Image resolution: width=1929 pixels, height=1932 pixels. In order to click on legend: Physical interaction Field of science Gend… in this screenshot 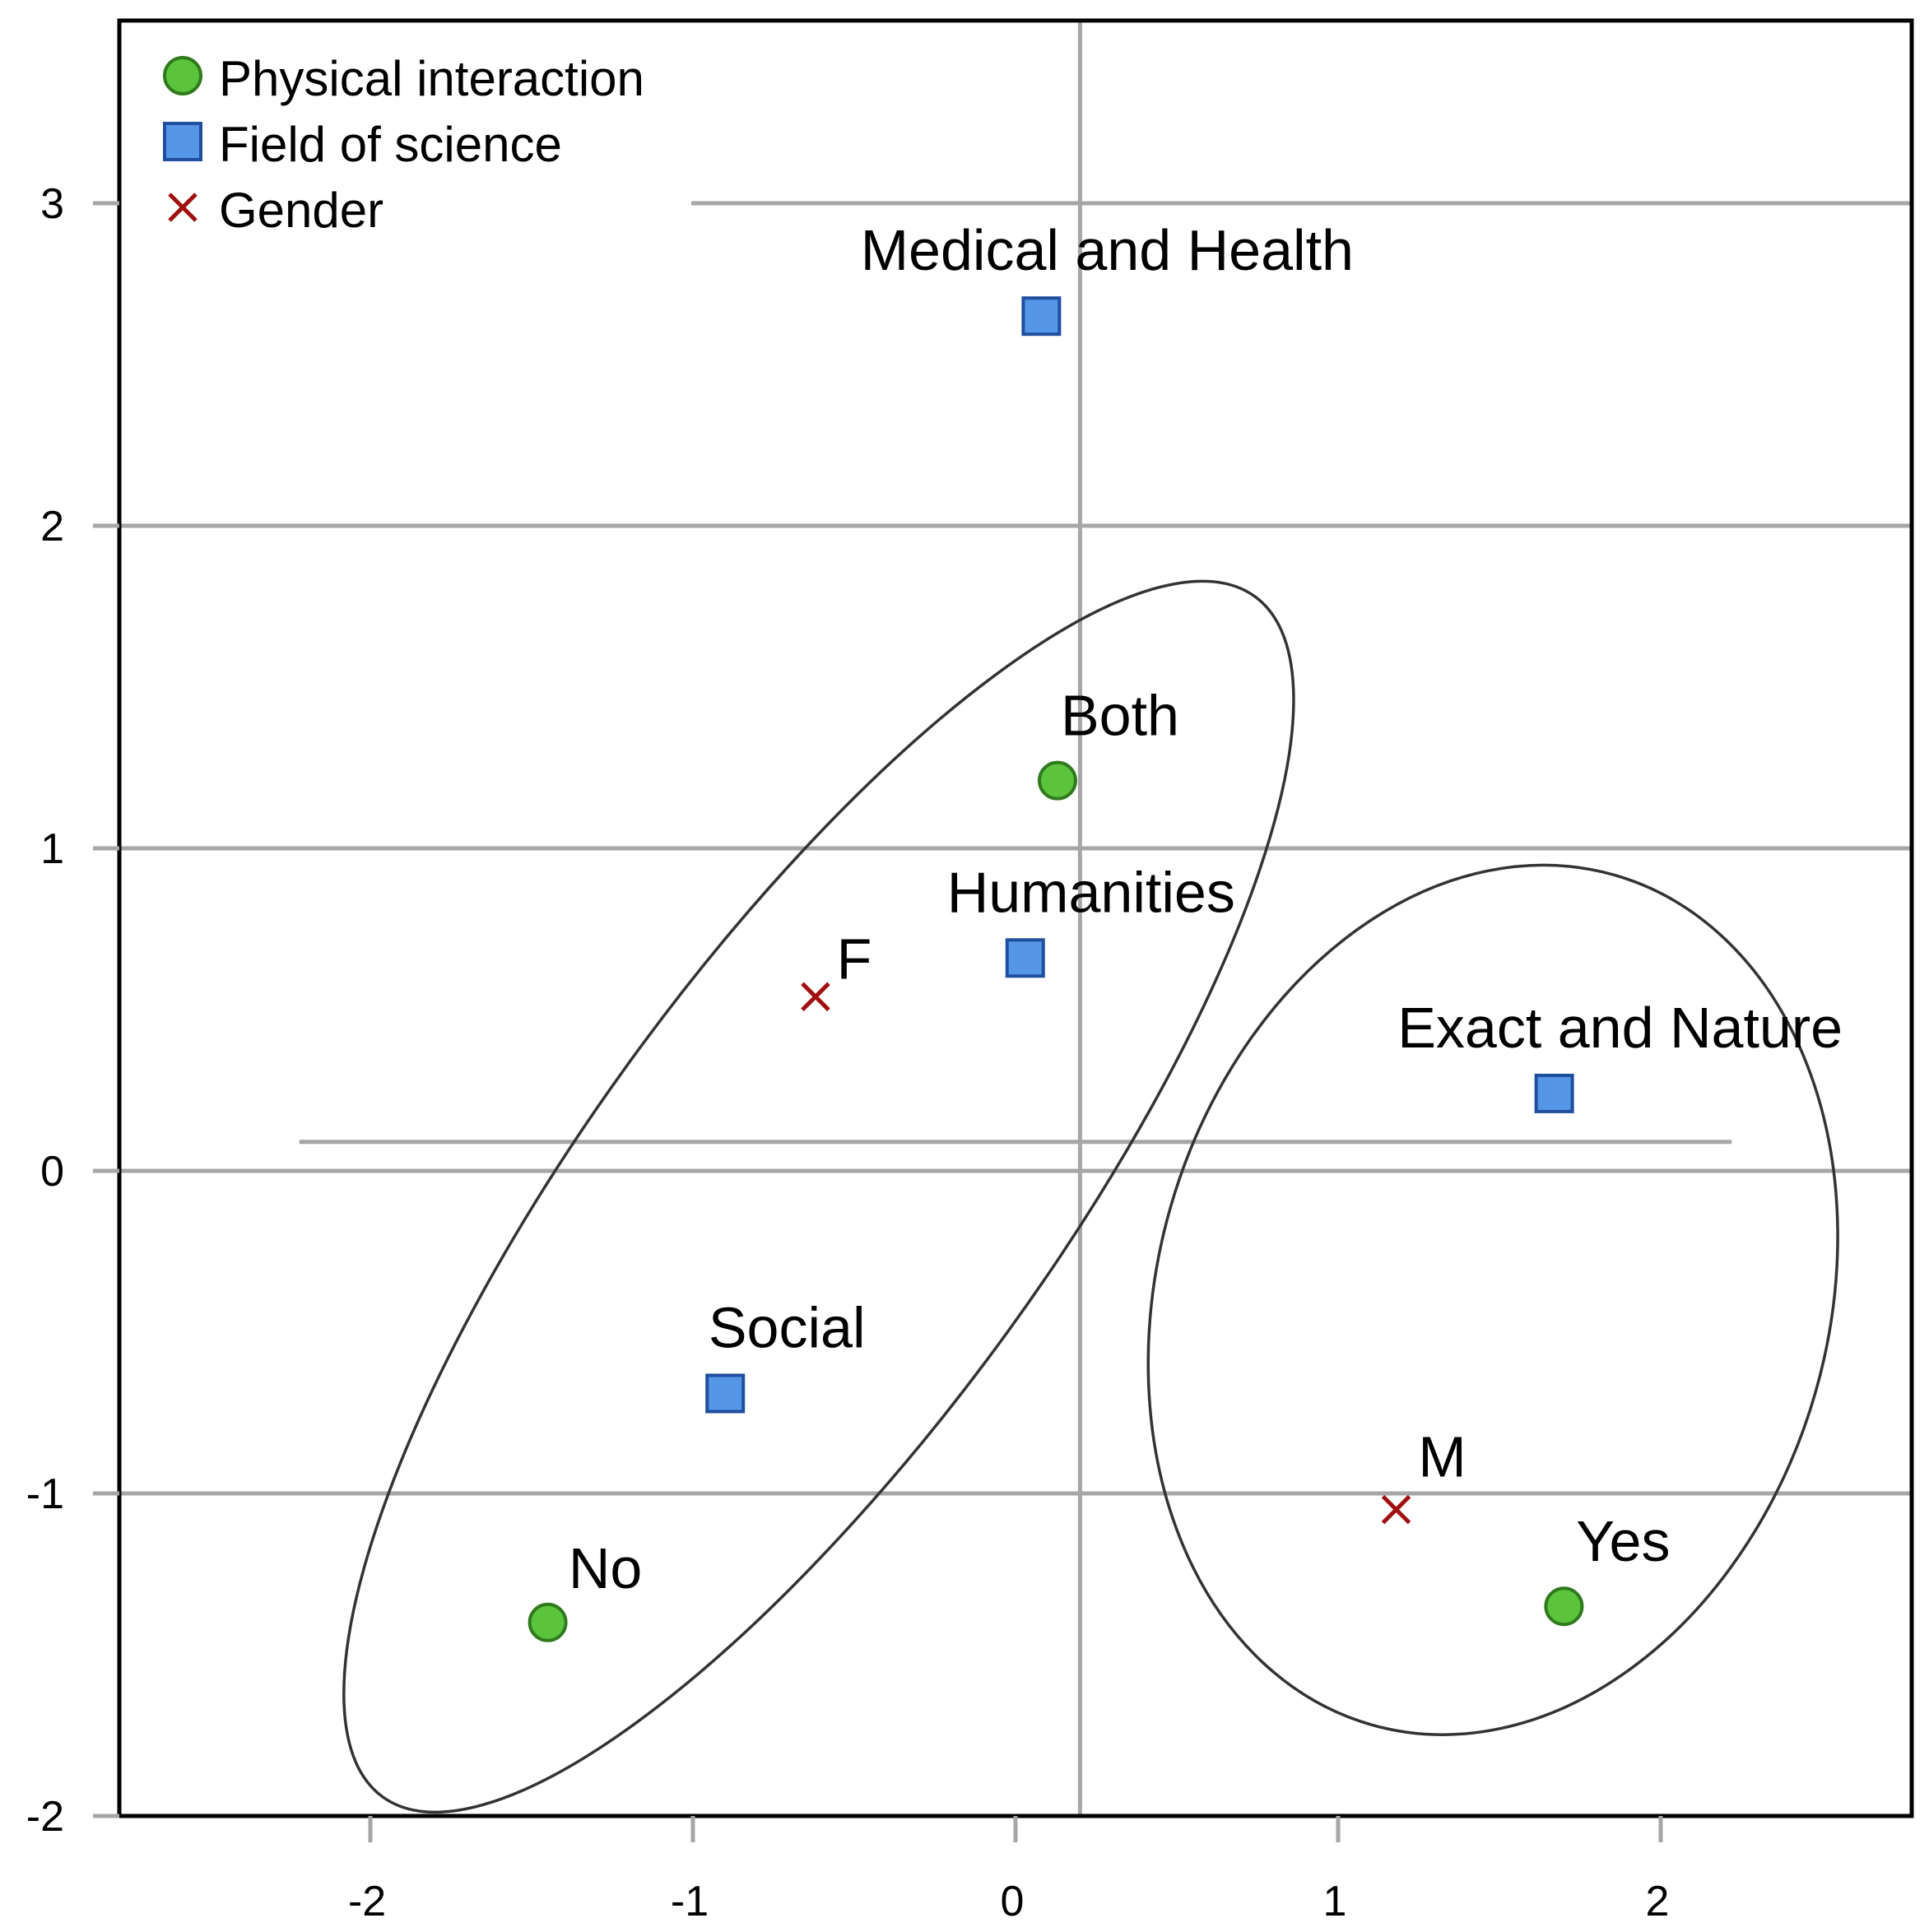, I will do `click(403, 144)`.